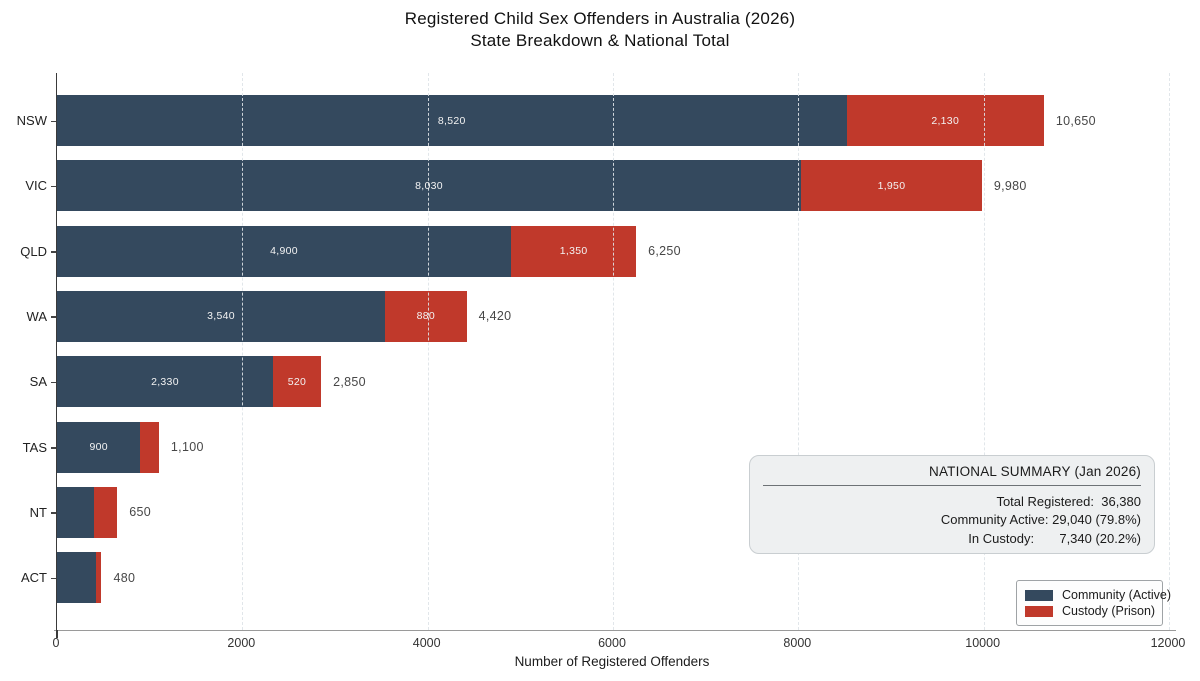  What do you see at coordinates (1040, 520) in the screenshot?
I see `summary-line: Community Active: 29,040 (79.8%)` at bounding box center [1040, 520].